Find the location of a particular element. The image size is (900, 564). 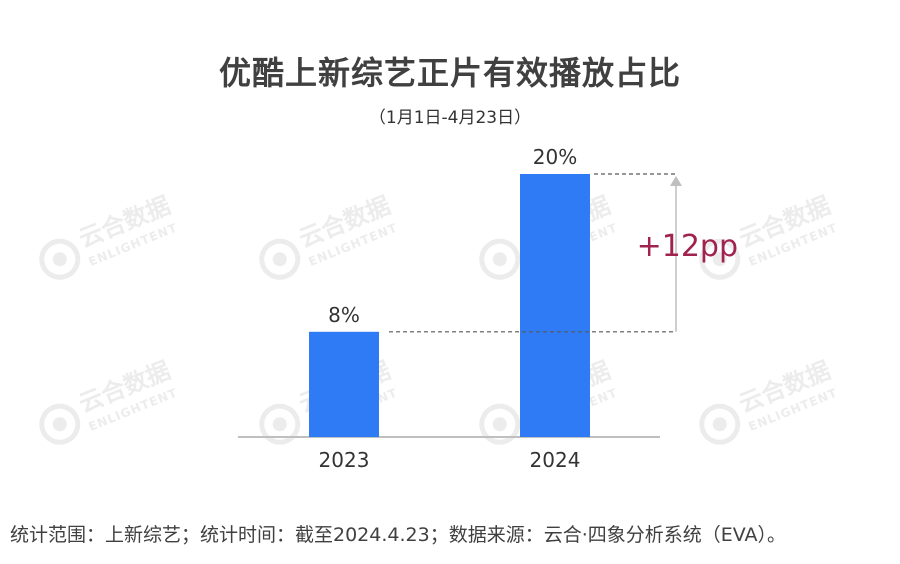

arrow-head-icon is located at coordinates (676, 181).